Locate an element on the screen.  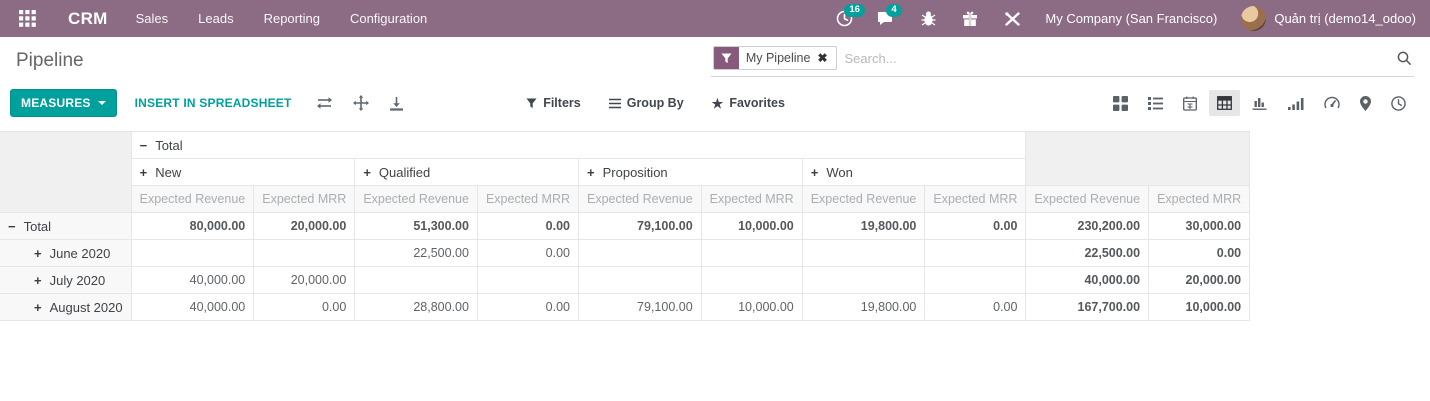
row-label: August 2020 is located at coordinates (86, 307).